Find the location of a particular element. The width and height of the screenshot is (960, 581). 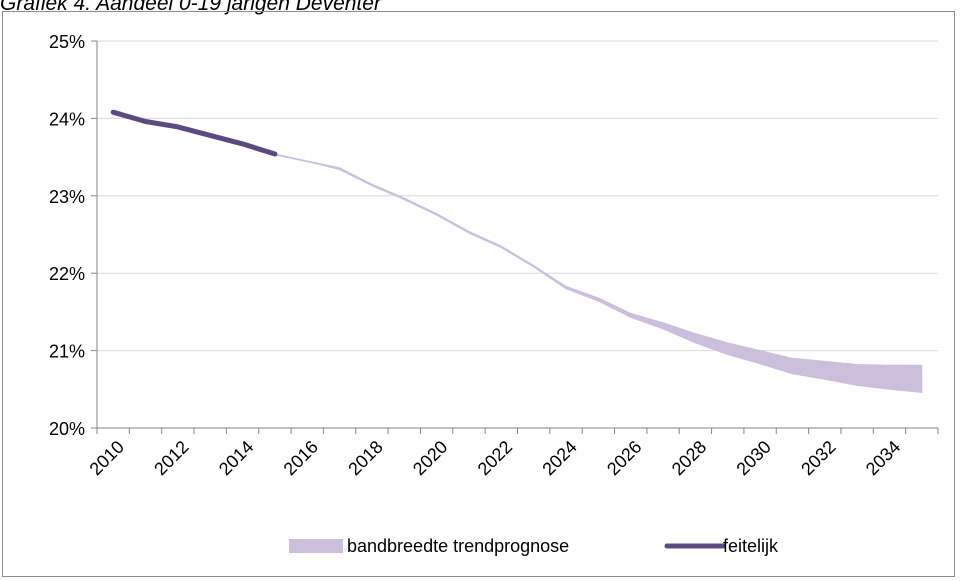

legend-label-line: feitelijk is located at coordinates (751, 546).